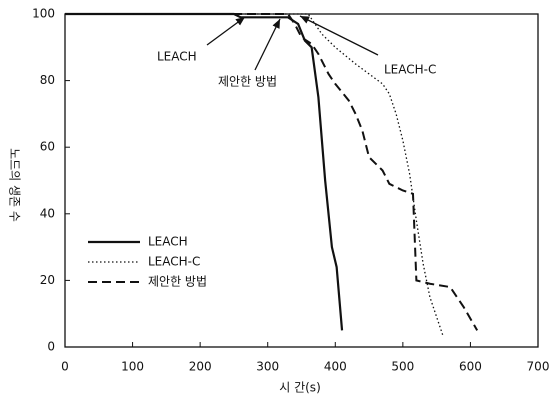 The width and height of the screenshot is (553, 401). What do you see at coordinates (132, 367) in the screenshot?
I see `x-tick-label: 100` at bounding box center [132, 367].